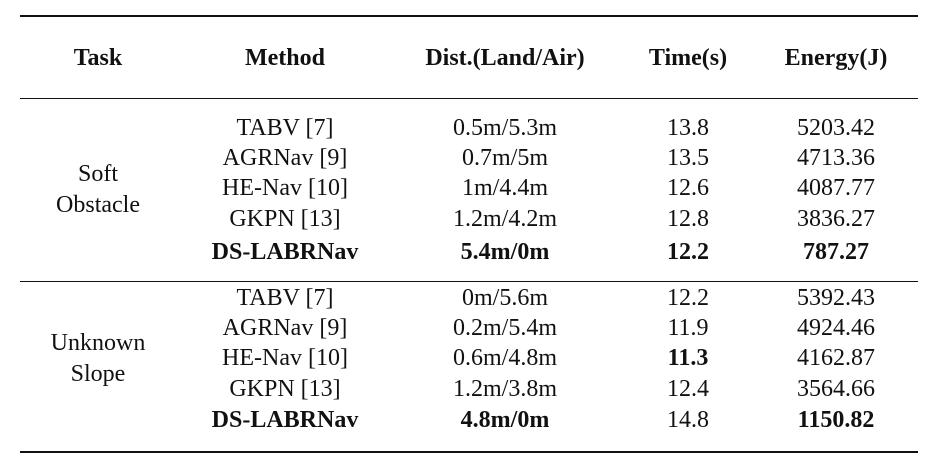 This screenshot has height=468, width=944. Describe the element at coordinates (505, 219) in the screenshot. I see `value-cell: 1.2m/4.2m` at that location.